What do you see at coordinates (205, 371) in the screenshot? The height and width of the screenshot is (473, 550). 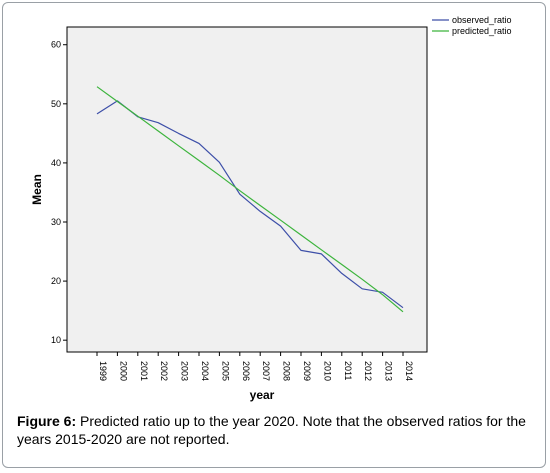 I see `x-tick-label: 2004` at bounding box center [205, 371].